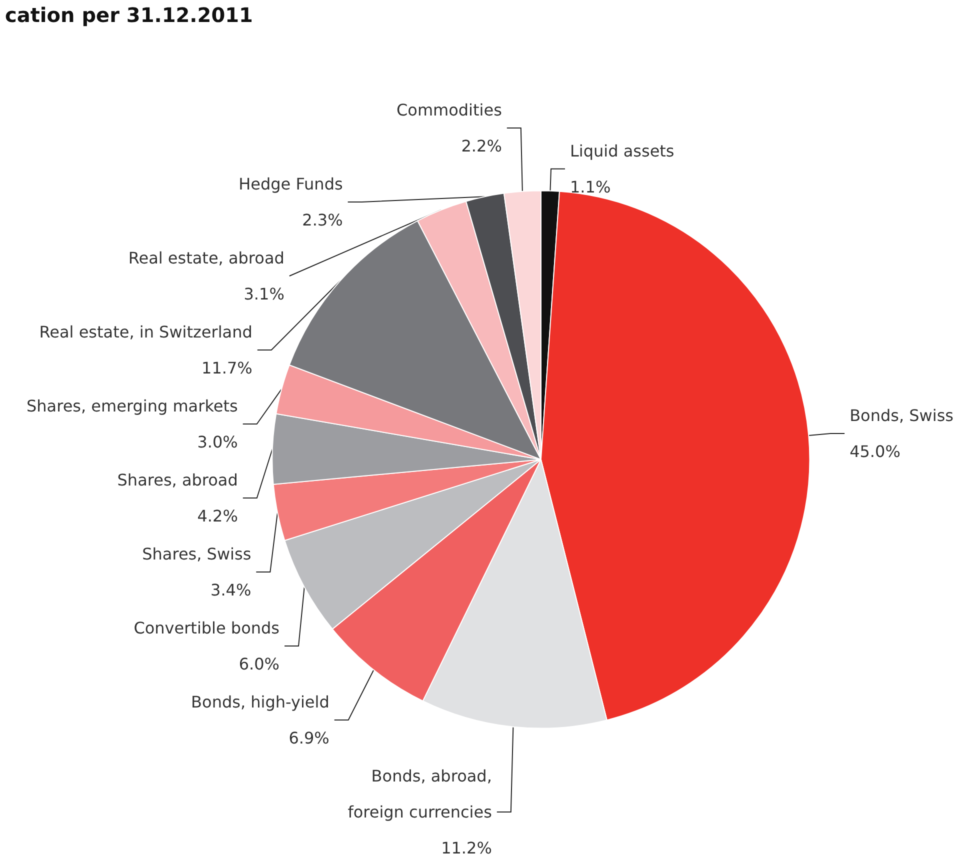 The image size is (966, 867). What do you see at coordinates (481, 146) in the screenshot?
I see `data-label: 2.2%` at bounding box center [481, 146].